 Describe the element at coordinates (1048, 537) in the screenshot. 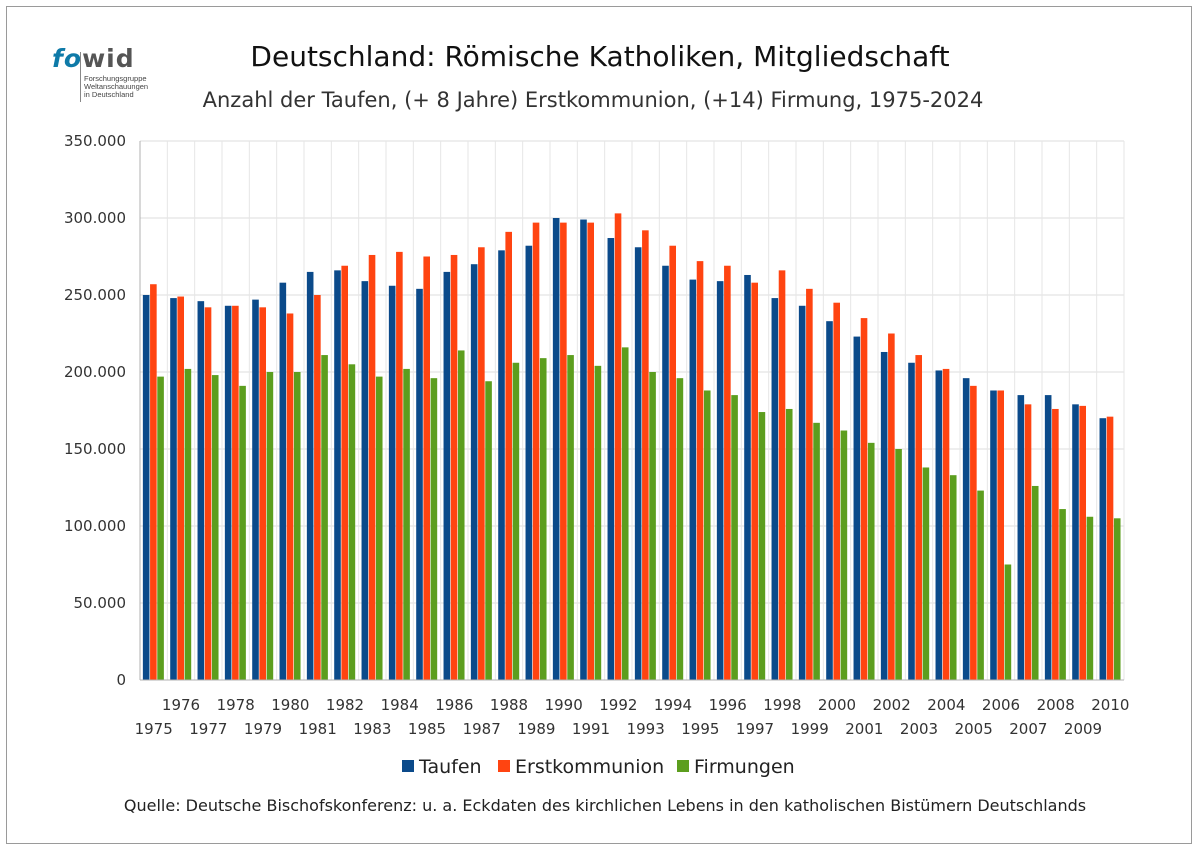

I see `bar-taufen-2008` at that location.